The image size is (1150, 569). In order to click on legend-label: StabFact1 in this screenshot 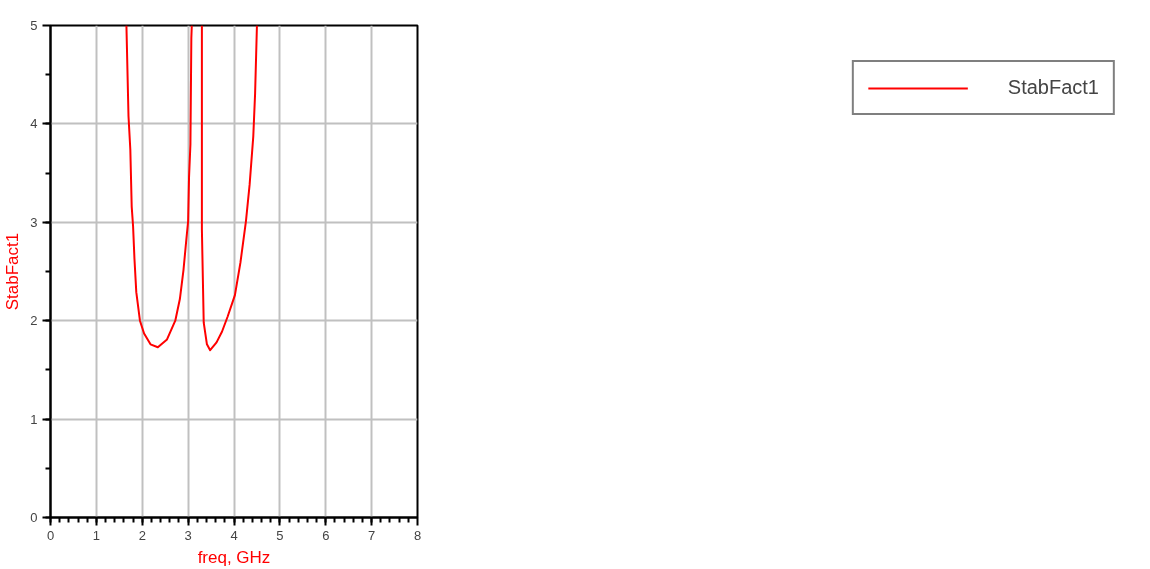, I will do `click(1053, 87)`.